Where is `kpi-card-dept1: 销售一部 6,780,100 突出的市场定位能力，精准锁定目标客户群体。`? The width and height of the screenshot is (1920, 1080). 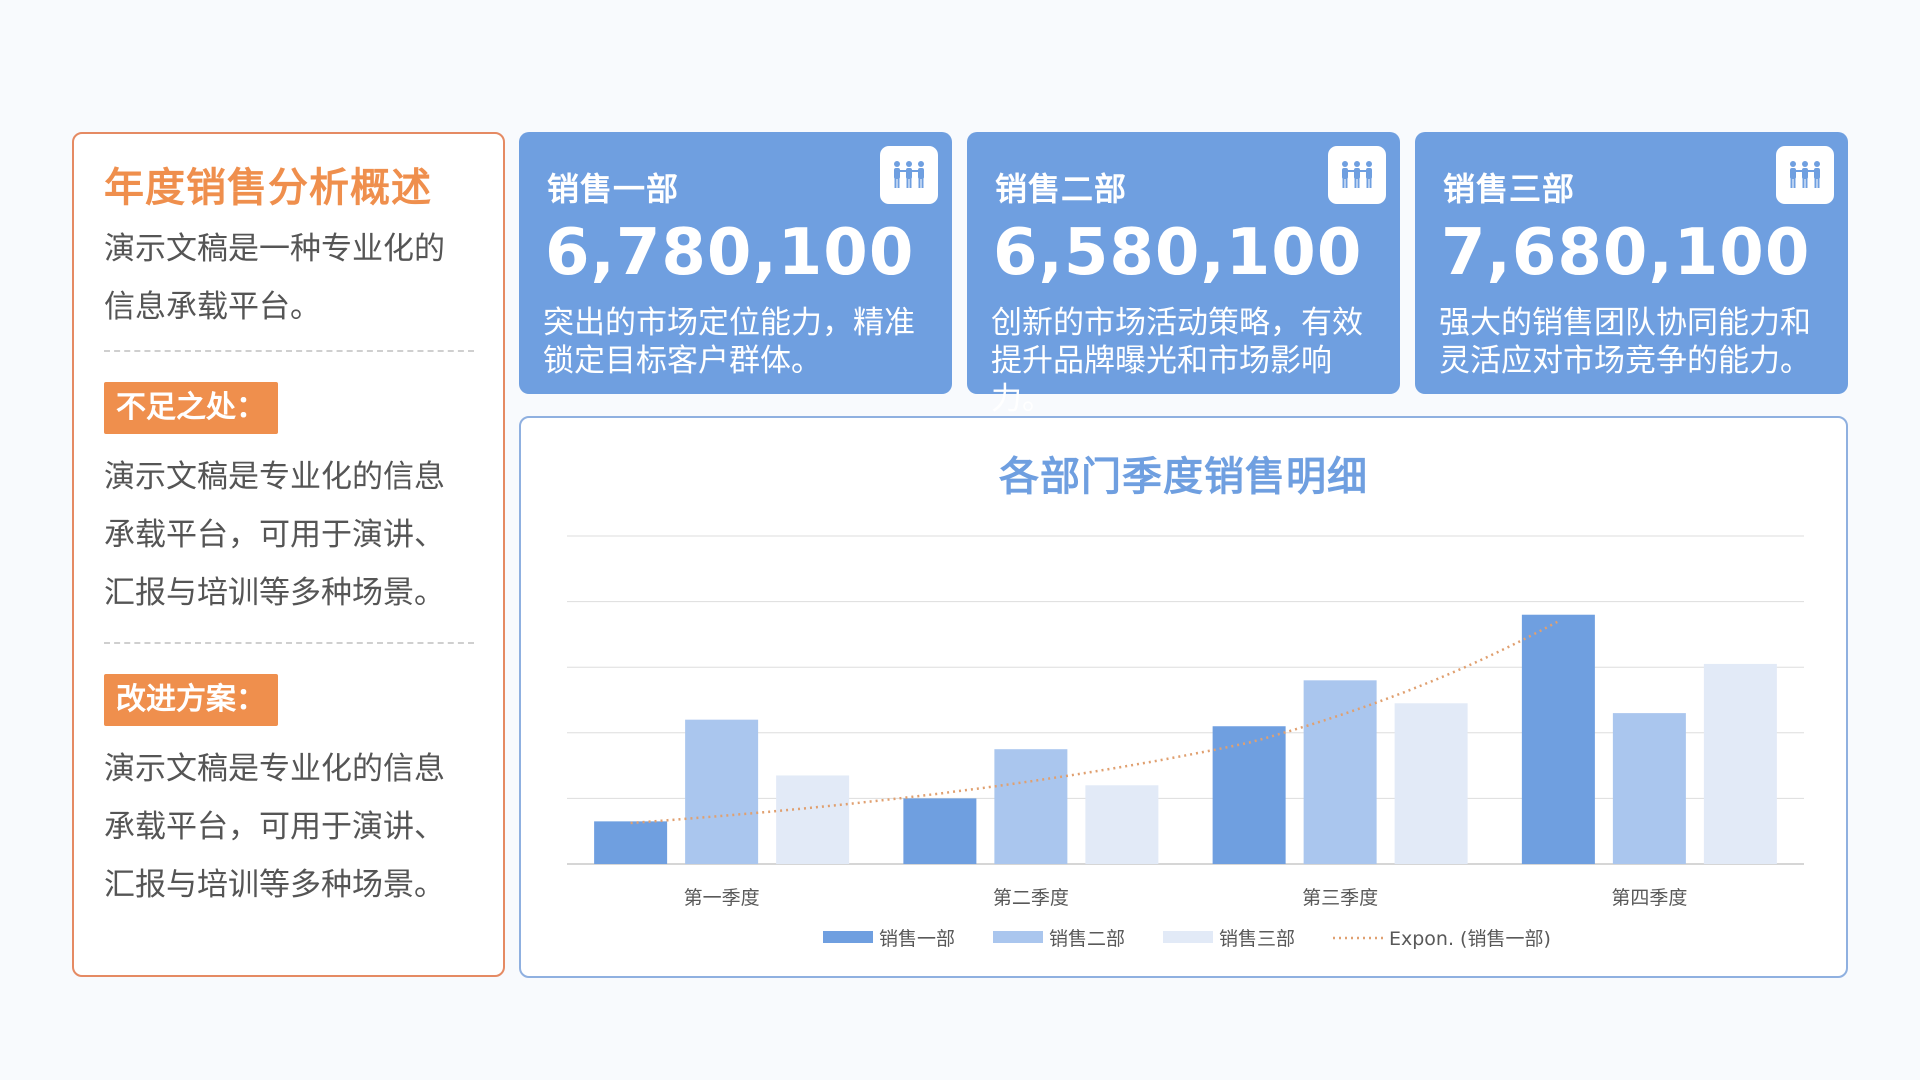
kpi-card-dept1: 销售一部 6,780,100 突出的市场定位能力，精准锁定目标客户群体。 is located at coordinates (735, 263).